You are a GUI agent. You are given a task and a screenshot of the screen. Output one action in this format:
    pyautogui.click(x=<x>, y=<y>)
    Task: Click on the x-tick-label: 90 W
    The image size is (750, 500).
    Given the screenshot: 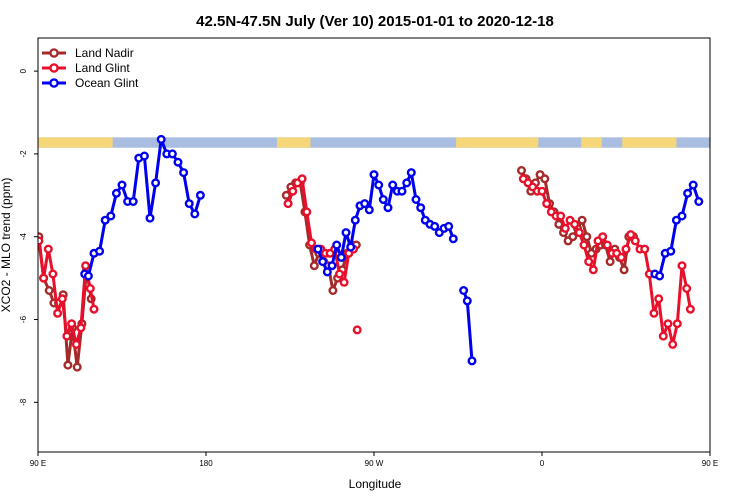 What is the action you would take?
    pyautogui.click(x=374, y=463)
    